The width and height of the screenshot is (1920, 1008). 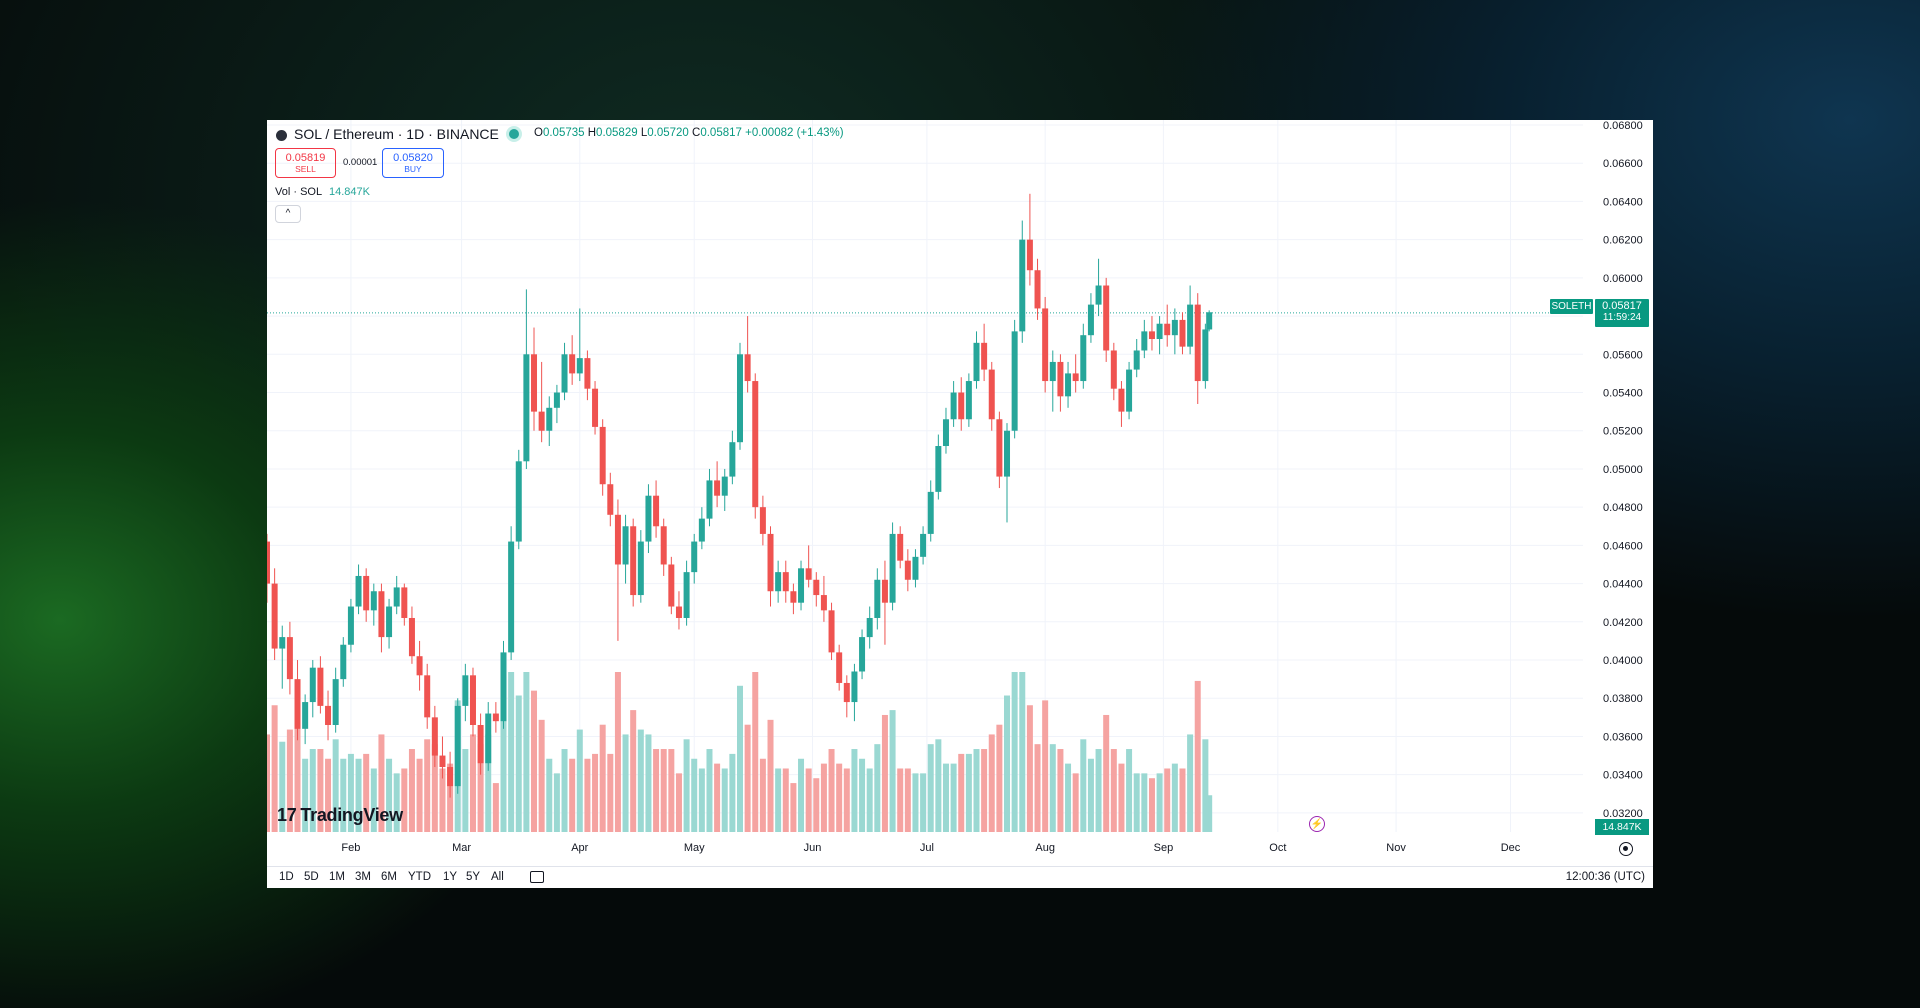 What do you see at coordinates (579, 848) in the screenshot?
I see `time-tick-label: Apr` at bounding box center [579, 848].